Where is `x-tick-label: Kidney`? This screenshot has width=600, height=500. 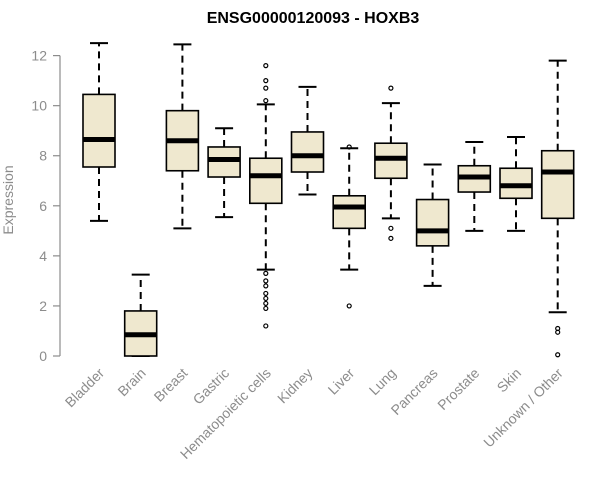 x-tick-label: Kidney is located at coordinates (295, 386).